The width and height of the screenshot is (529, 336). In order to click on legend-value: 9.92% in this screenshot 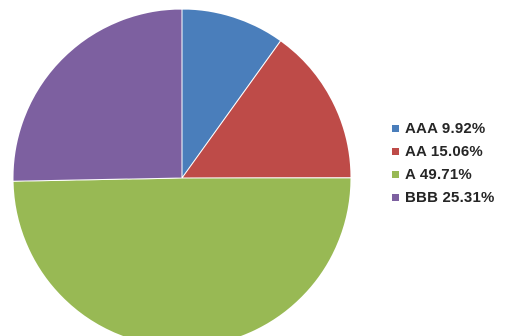, I will do `click(463, 128)`.